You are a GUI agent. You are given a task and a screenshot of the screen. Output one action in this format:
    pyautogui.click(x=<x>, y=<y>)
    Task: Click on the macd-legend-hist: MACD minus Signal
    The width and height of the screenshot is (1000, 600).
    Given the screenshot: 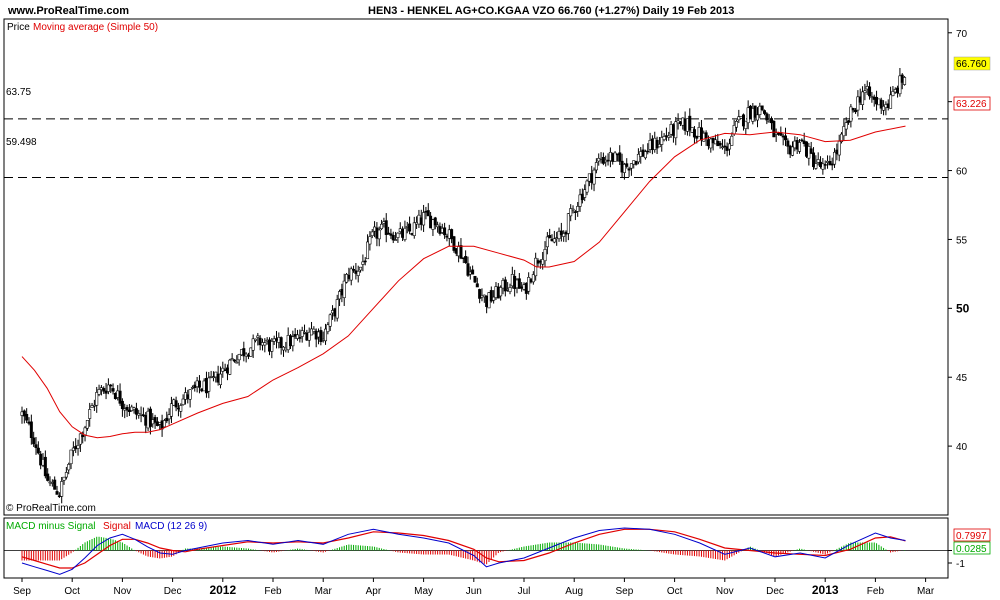 What is the action you would take?
    pyautogui.click(x=50, y=526)
    